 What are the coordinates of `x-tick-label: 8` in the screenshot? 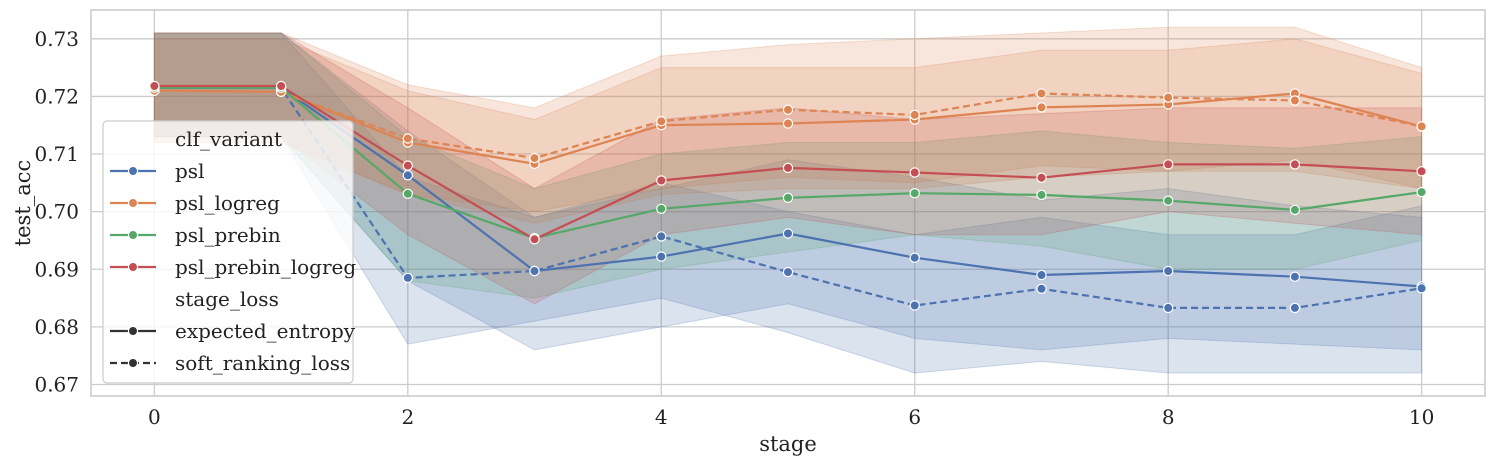 It's located at (1168, 417).